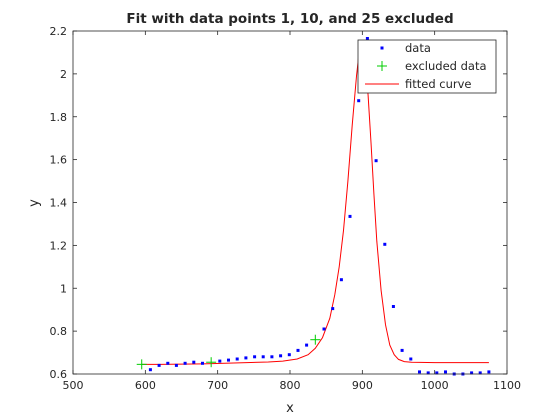 Image resolution: width=560 pixels, height=420 pixels. What do you see at coordinates (59, 245) in the screenshot?
I see `y-tick-label: 1.2` at bounding box center [59, 245].